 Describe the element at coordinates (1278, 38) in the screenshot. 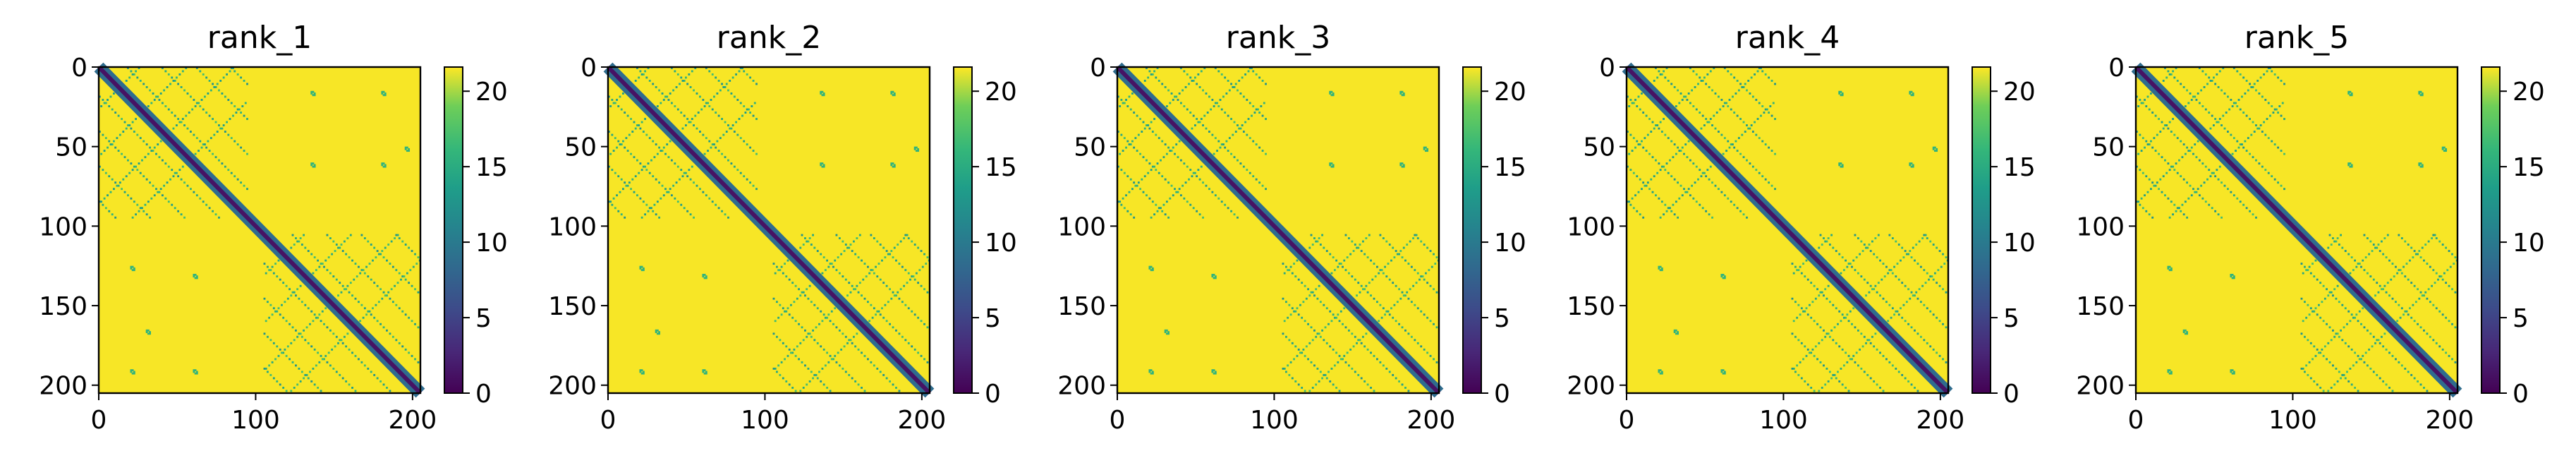

I see `chart-title: rank_3` at that location.